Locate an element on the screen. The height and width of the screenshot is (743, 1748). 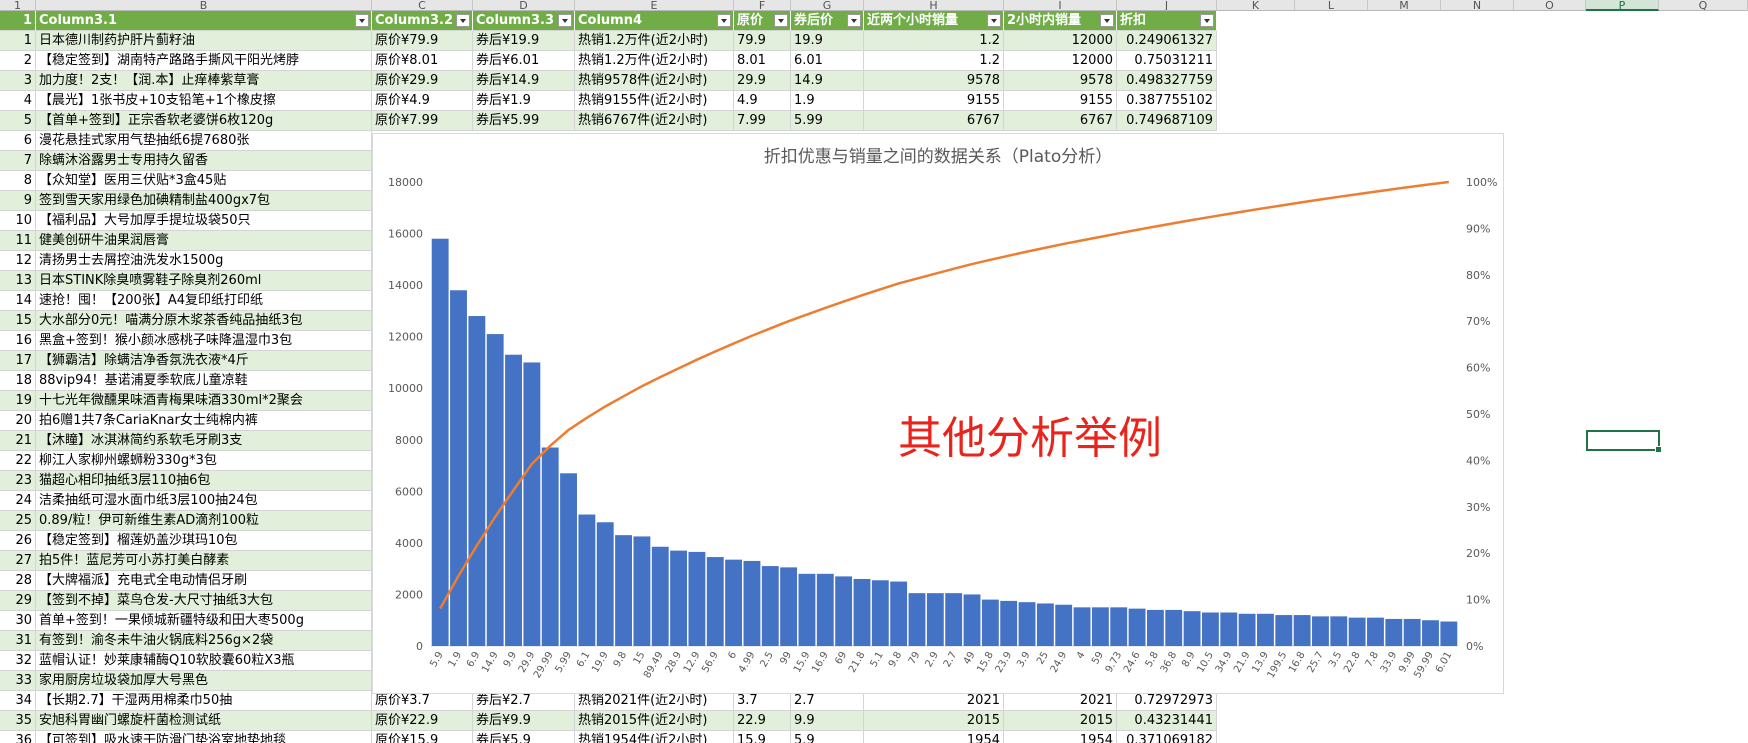
column-header-h: H is located at coordinates (934, 5).